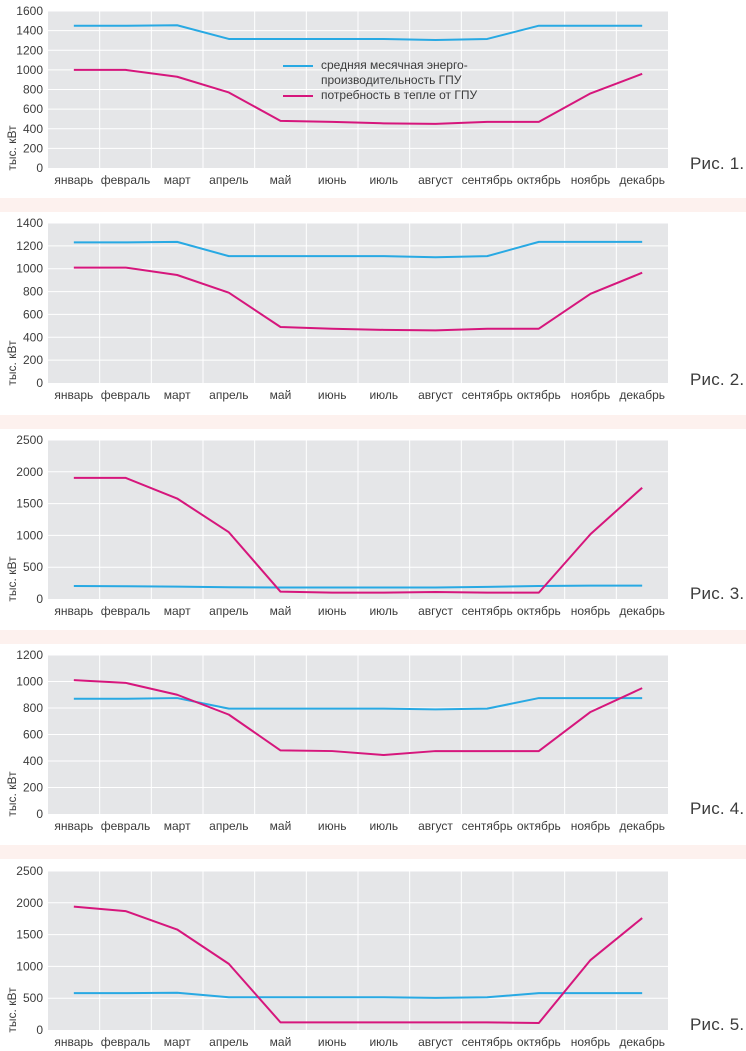 This screenshot has height=1051, width=746. Describe the element at coordinates (33, 998) in the screenshot. I see `y-tick-label: 500` at that location.